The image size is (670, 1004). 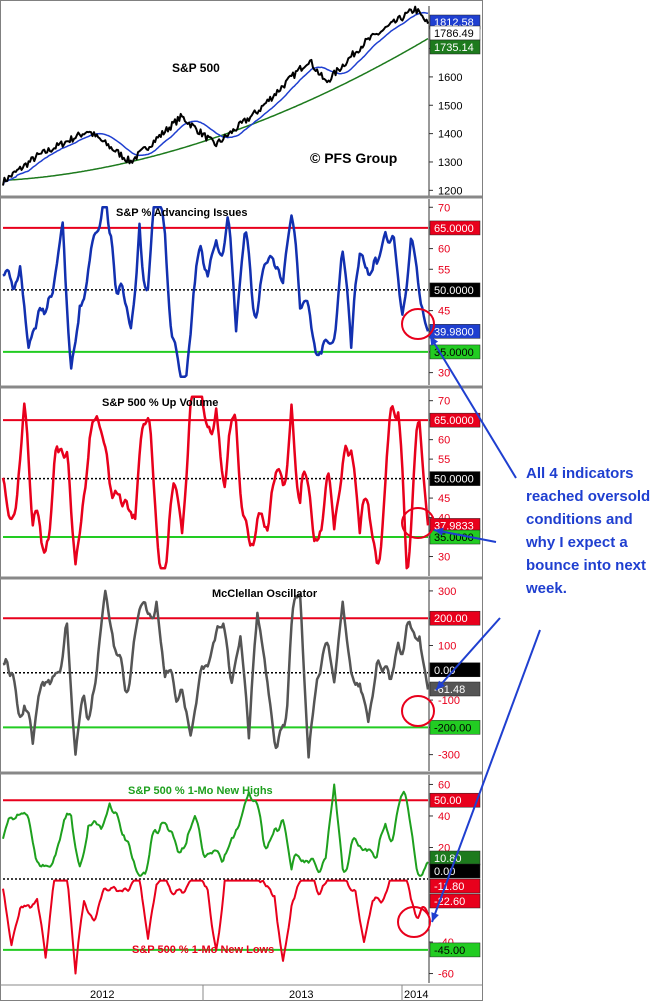 I want to click on value-callout-label: 50.00, so click(x=448, y=801).